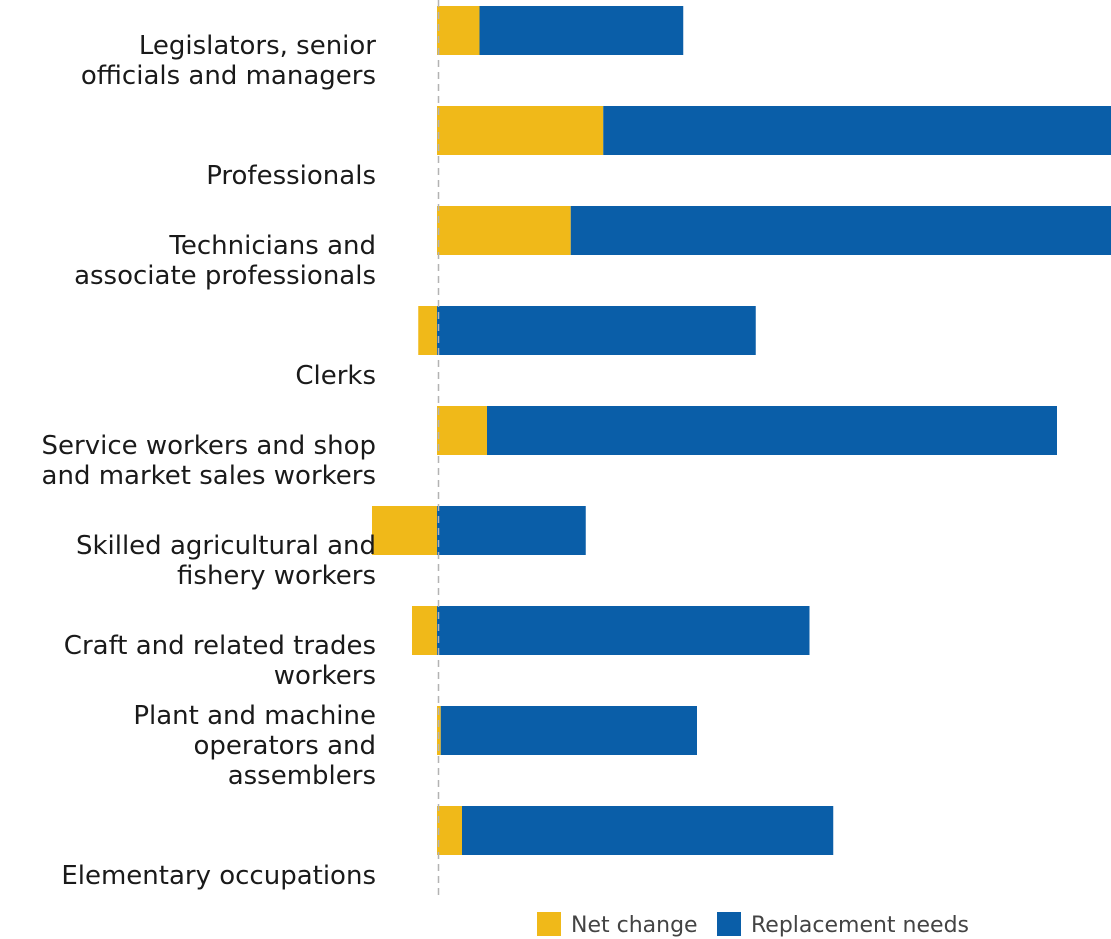 The image size is (1111, 939). What do you see at coordinates (549, 924) in the screenshot?
I see `legend-swatch-net-change` at bounding box center [549, 924].